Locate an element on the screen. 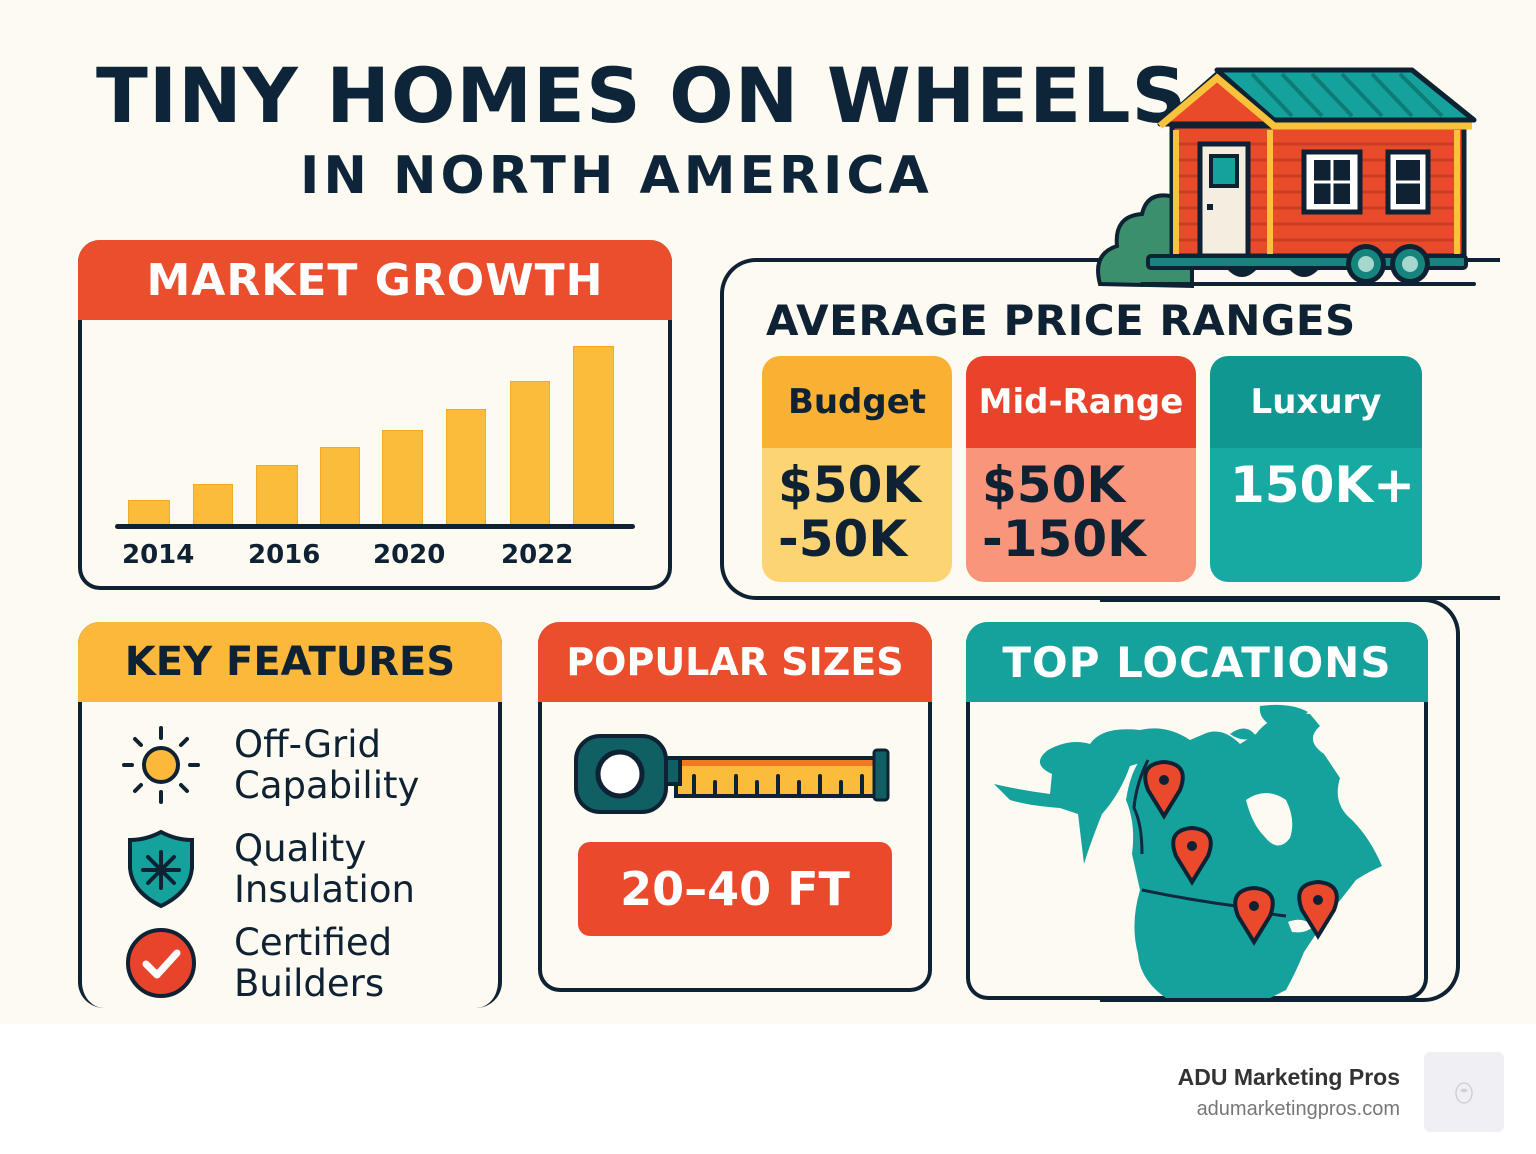 Image resolution: width=1536 pixels, height=1154 pixels. feature-item: Quality Insulation is located at coordinates (267, 869).